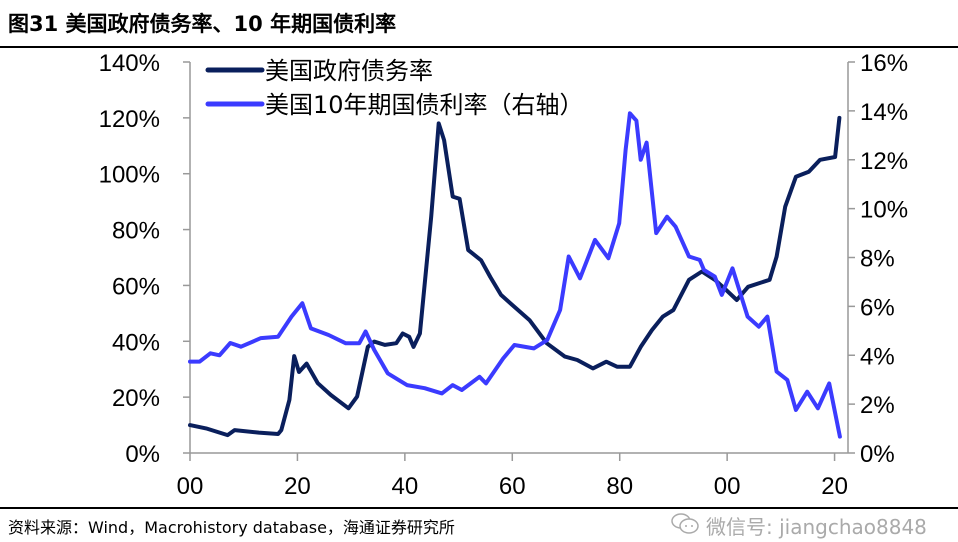 The height and width of the screenshot is (542, 958). What do you see at coordinates (136, 231) in the screenshot?
I see `left-axis-tick-label: 80%` at bounding box center [136, 231].